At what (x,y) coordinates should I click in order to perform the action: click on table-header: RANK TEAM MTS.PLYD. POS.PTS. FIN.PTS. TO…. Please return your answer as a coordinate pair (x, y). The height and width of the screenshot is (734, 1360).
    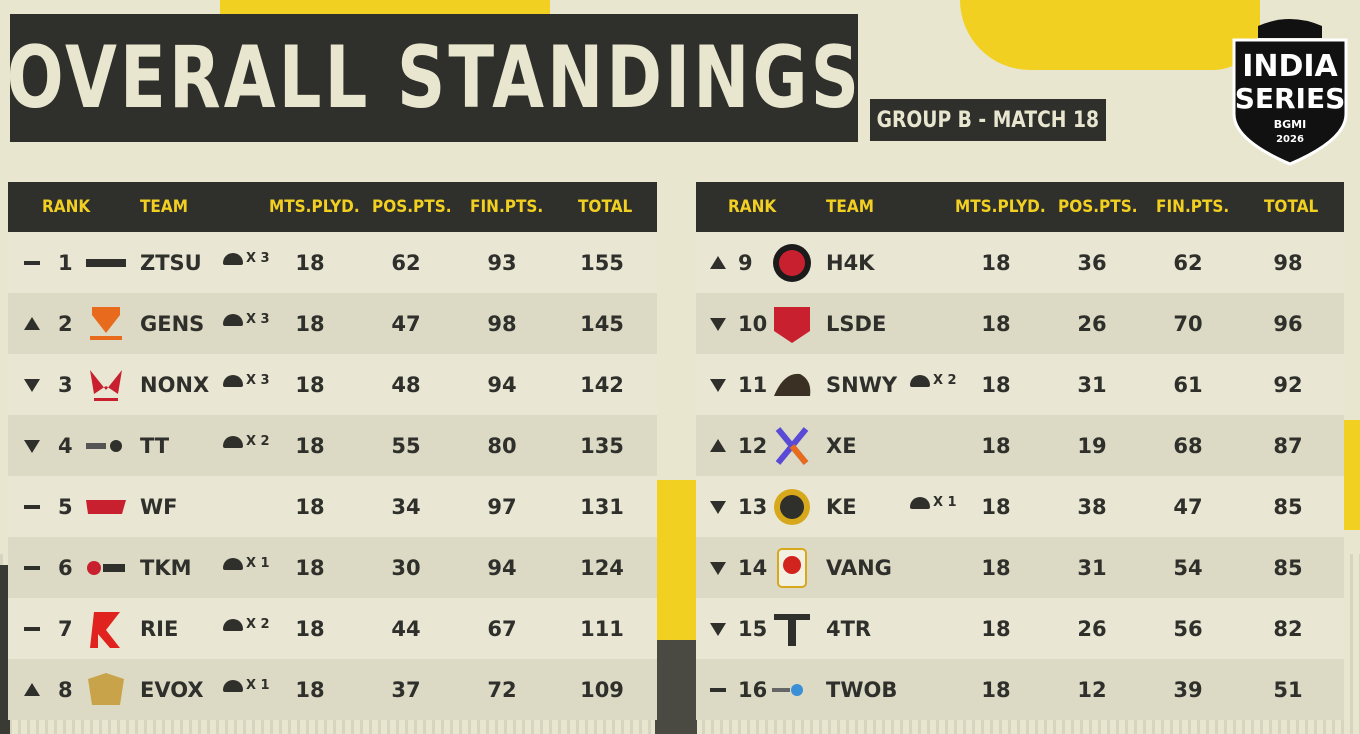
    Looking at the image, I should click on (332, 207).